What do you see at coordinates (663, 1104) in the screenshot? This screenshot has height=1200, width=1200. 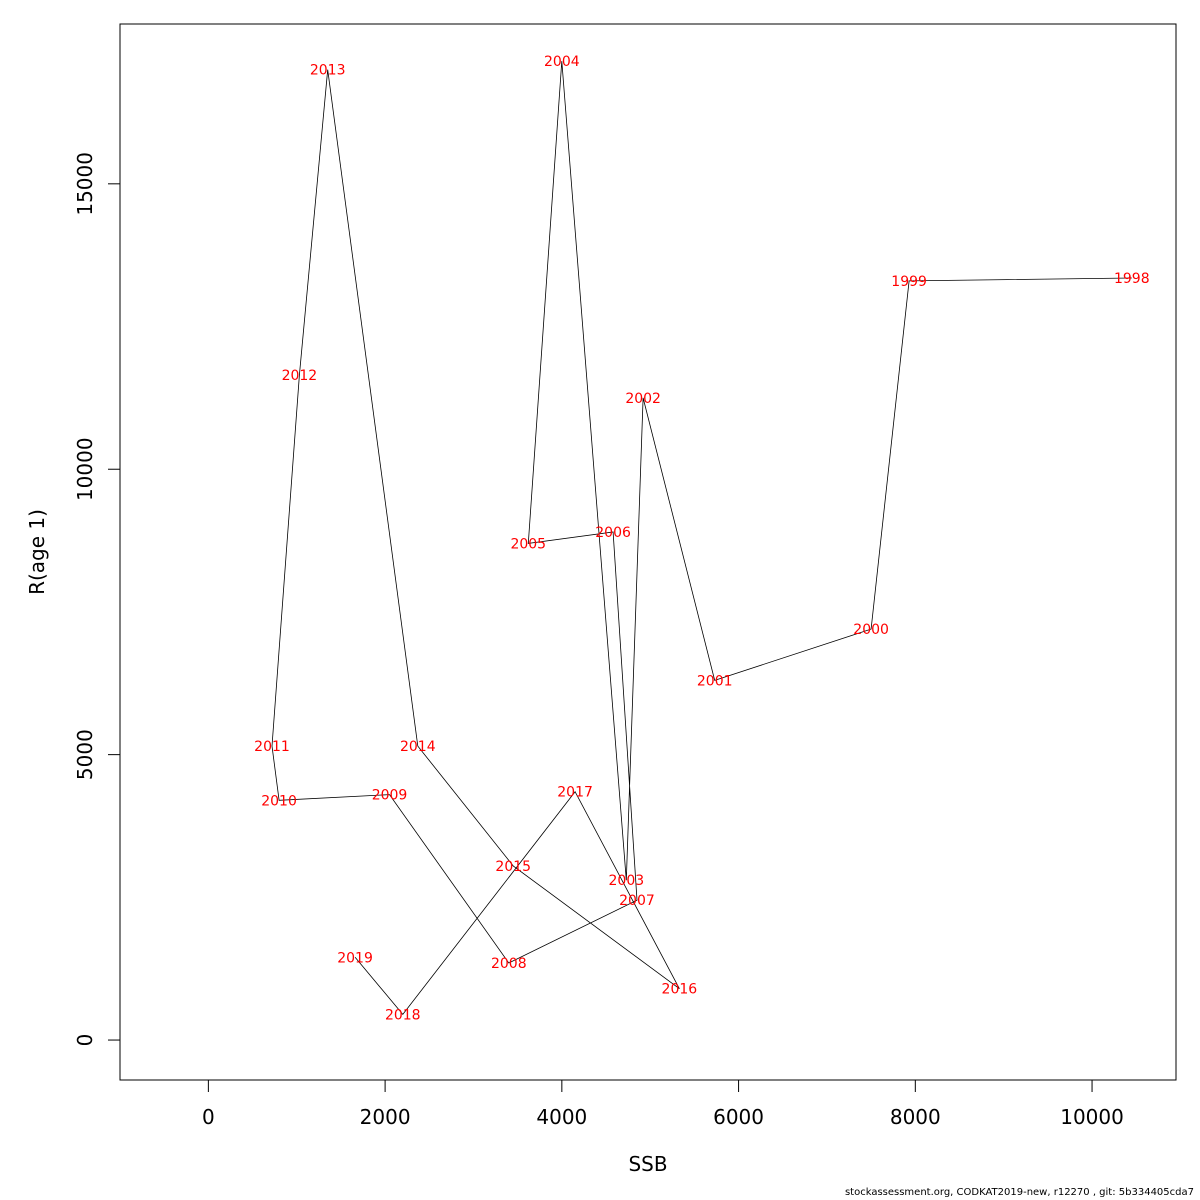 I see `x-axis: 0 2000 4000 6000 8000 10000` at bounding box center [663, 1104].